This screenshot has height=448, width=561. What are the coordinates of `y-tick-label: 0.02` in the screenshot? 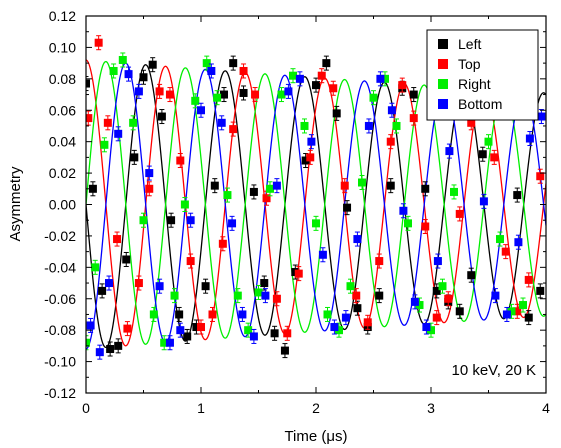 It's located at (62, 173).